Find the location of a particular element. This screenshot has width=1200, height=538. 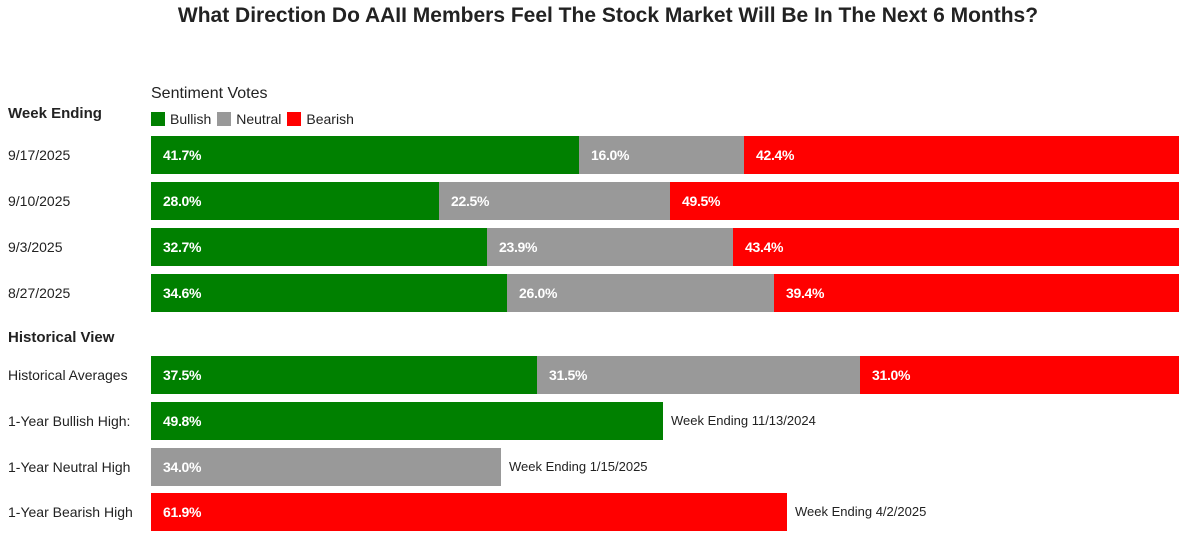

legend-swatch-neutral is located at coordinates (224, 119).